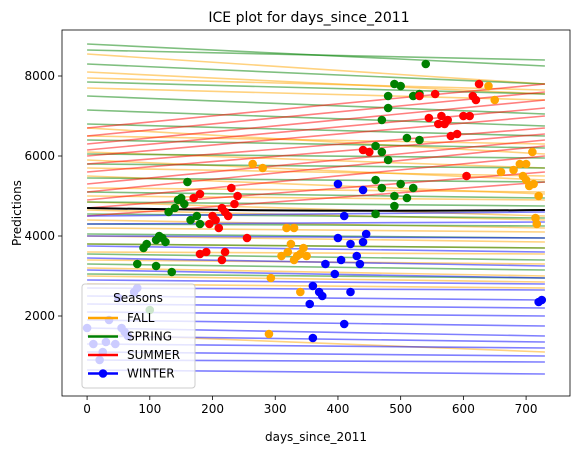 This screenshot has height=453, width=580. I want to click on legend-title: Seasons, so click(138, 298).